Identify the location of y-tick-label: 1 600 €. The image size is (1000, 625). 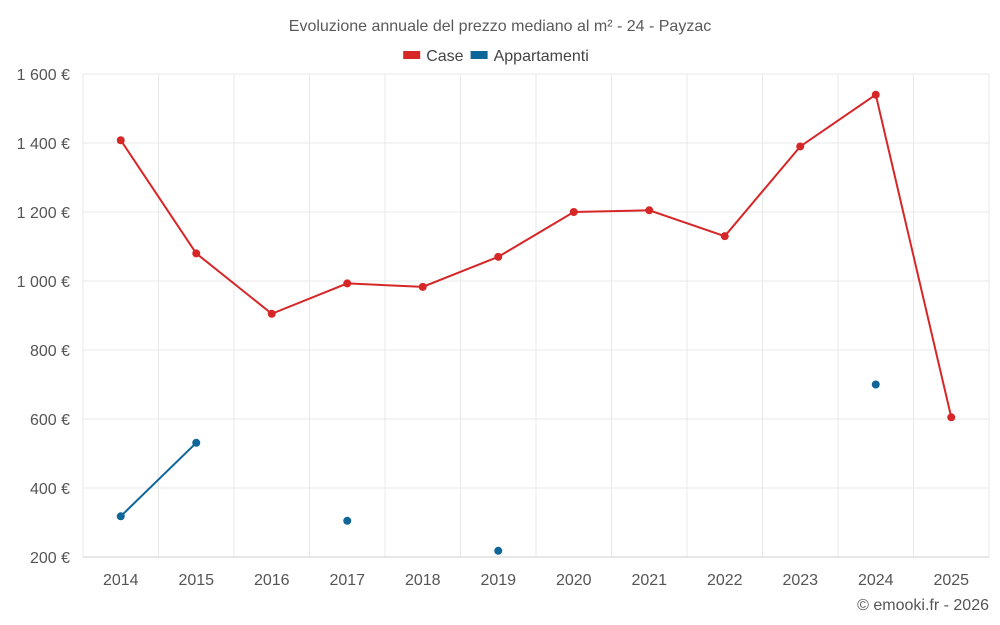
(43, 75).